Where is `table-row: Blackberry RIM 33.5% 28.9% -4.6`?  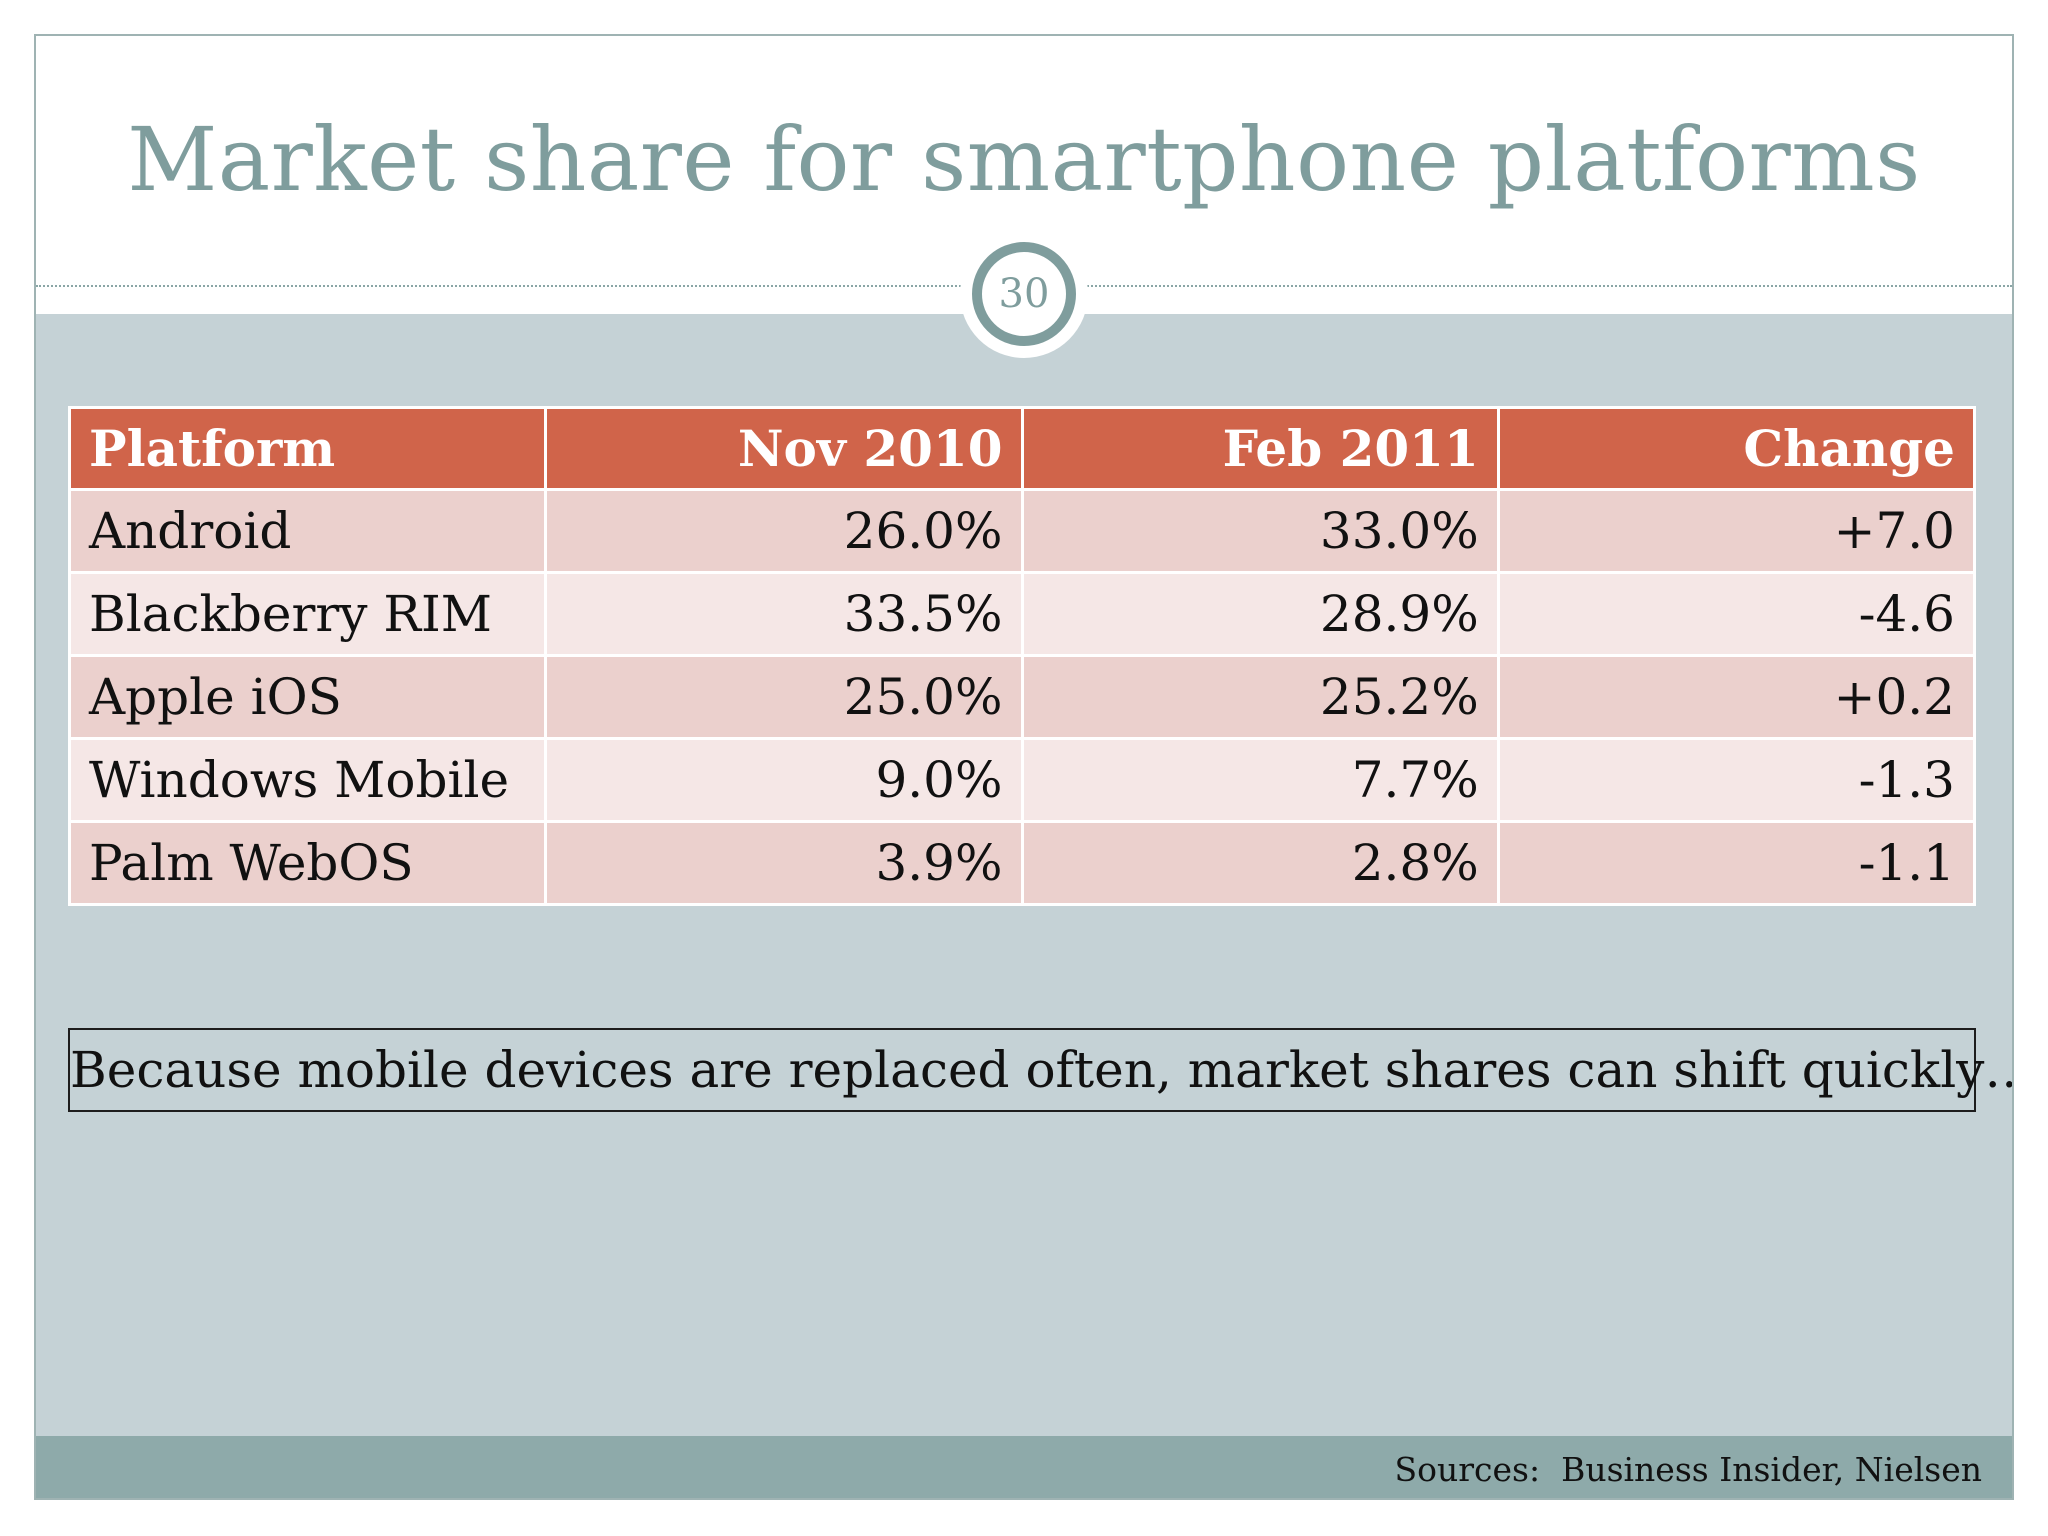
table-row: Blackberry RIM 33.5% 28.9% -4.6 is located at coordinates (1022, 614).